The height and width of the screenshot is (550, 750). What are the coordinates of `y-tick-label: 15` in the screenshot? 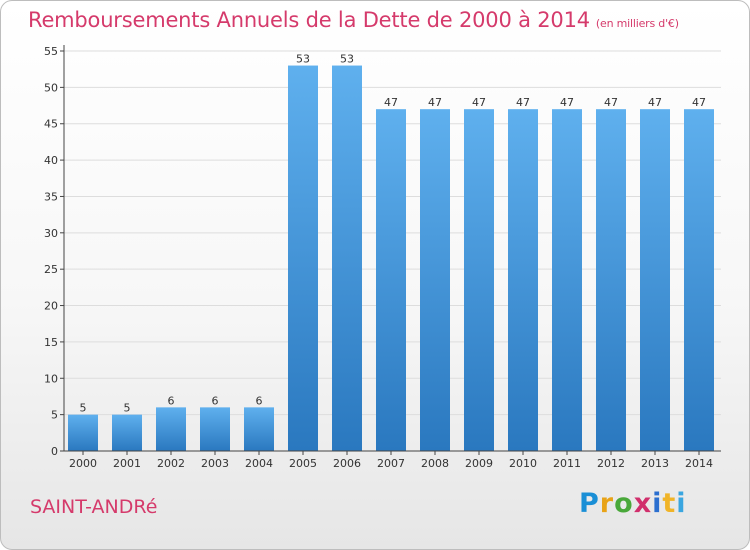 It's located at (51, 342).